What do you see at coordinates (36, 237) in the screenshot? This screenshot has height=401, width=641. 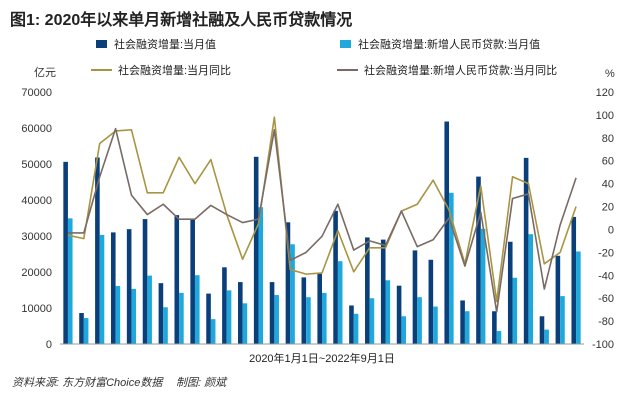 I see `left-tick-label: 30000` at bounding box center [36, 237].